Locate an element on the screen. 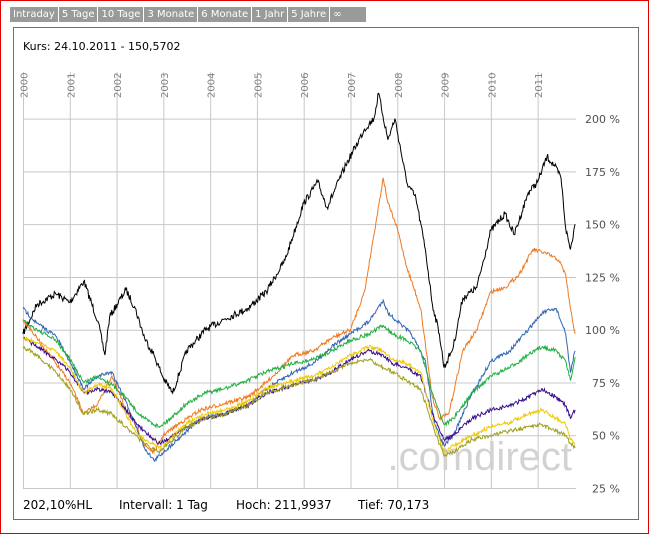 This screenshot has width=649, height=534. x-tick-label: 2008 is located at coordinates (399, 85).